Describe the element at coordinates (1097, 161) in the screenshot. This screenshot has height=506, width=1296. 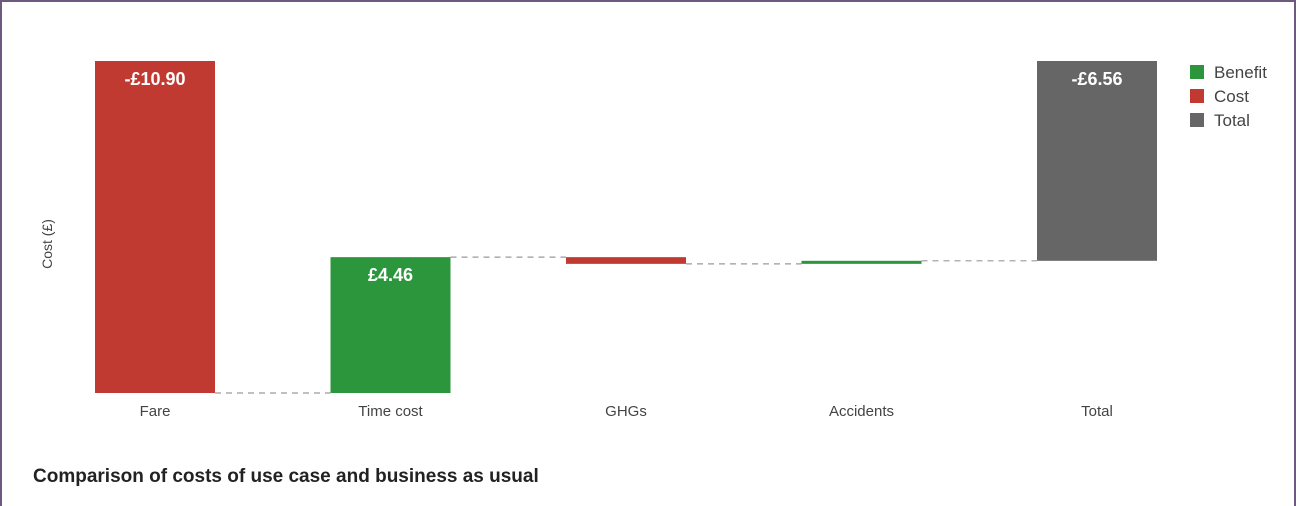
I see `bar-total` at that location.